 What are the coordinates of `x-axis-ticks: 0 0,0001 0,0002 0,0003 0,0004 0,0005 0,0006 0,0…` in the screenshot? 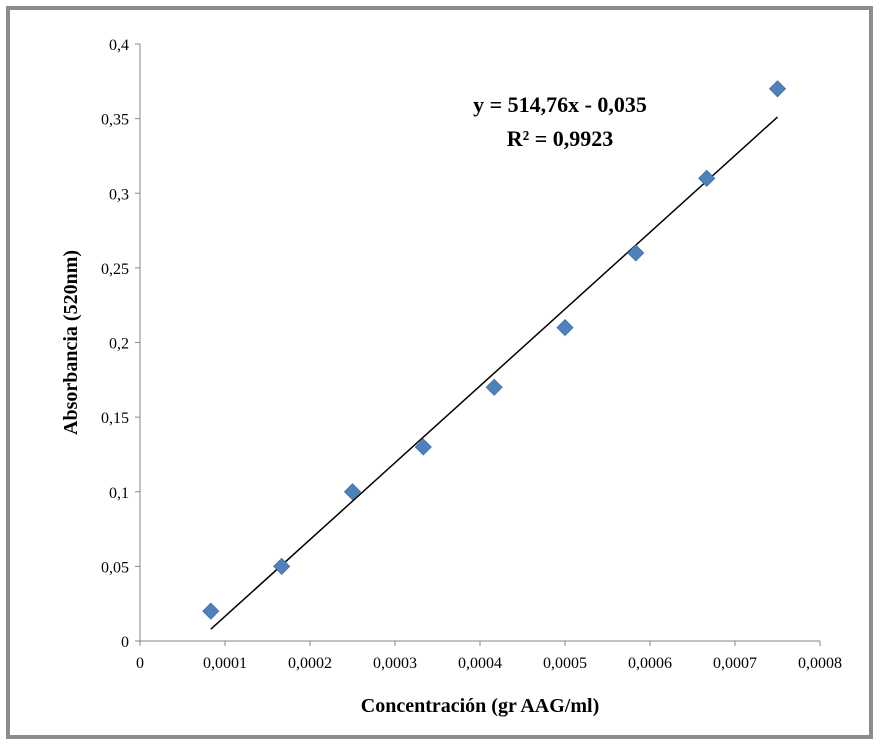 It's located at (489, 656).